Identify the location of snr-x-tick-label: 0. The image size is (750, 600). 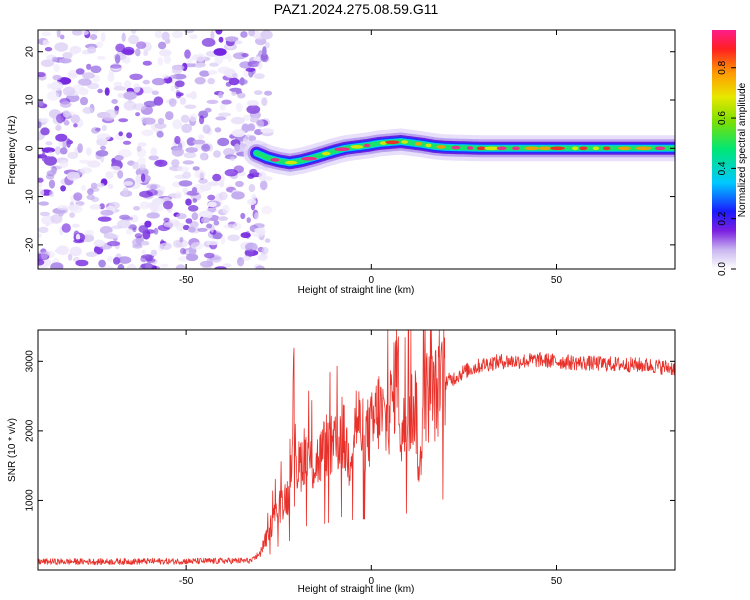
(372, 581).